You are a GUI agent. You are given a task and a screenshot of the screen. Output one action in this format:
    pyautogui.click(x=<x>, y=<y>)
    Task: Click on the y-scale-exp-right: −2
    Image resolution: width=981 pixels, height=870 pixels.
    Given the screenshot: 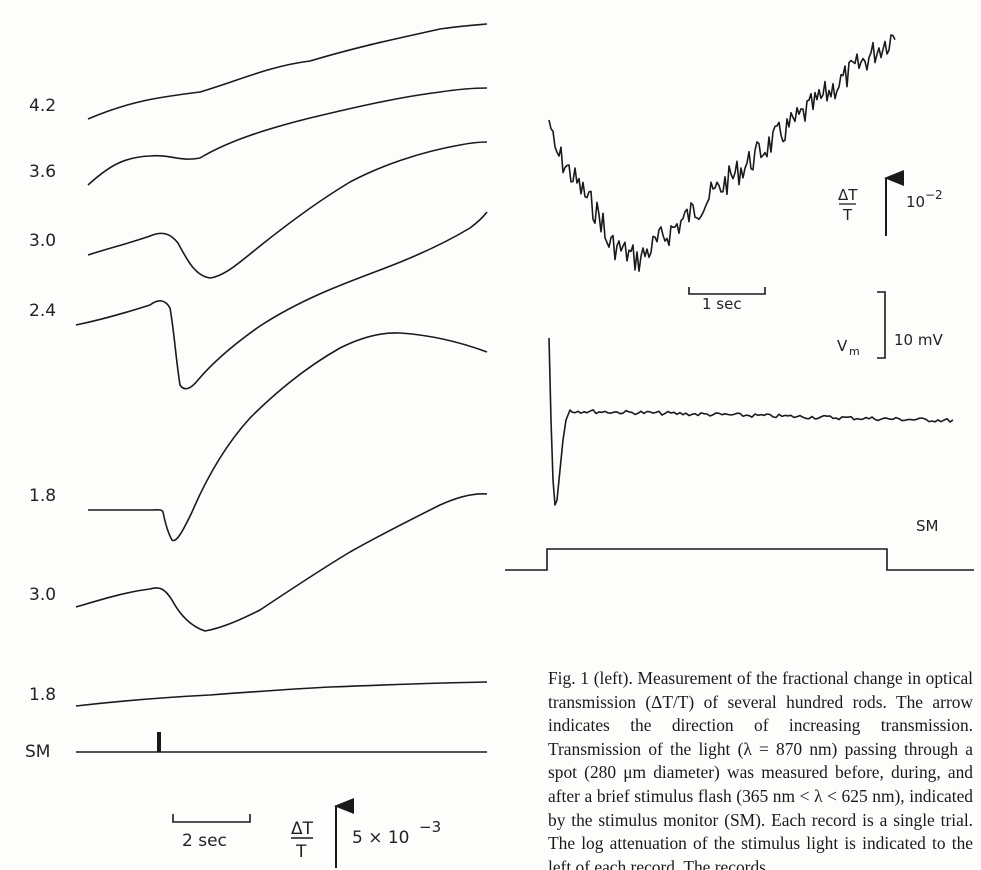 What is the action you would take?
    pyautogui.click(x=934, y=195)
    